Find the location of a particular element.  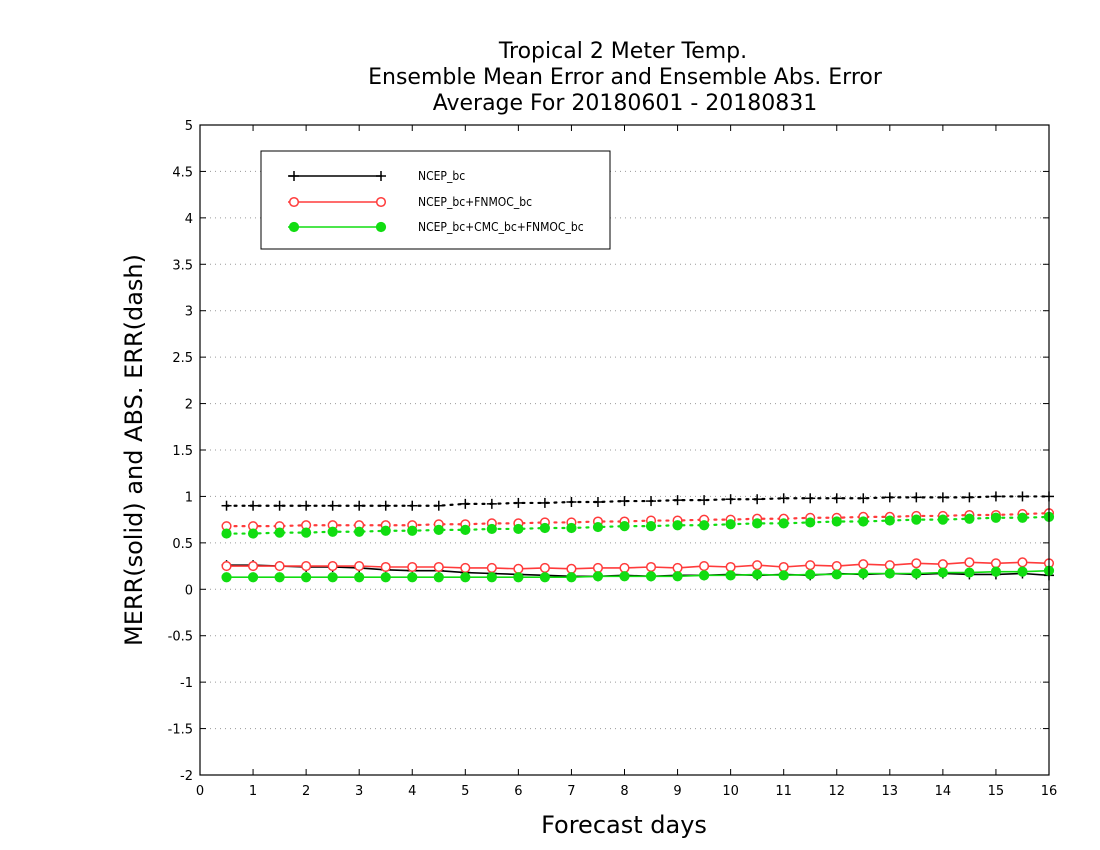

legend-entry: NCEP_bc is located at coordinates (376, 176).